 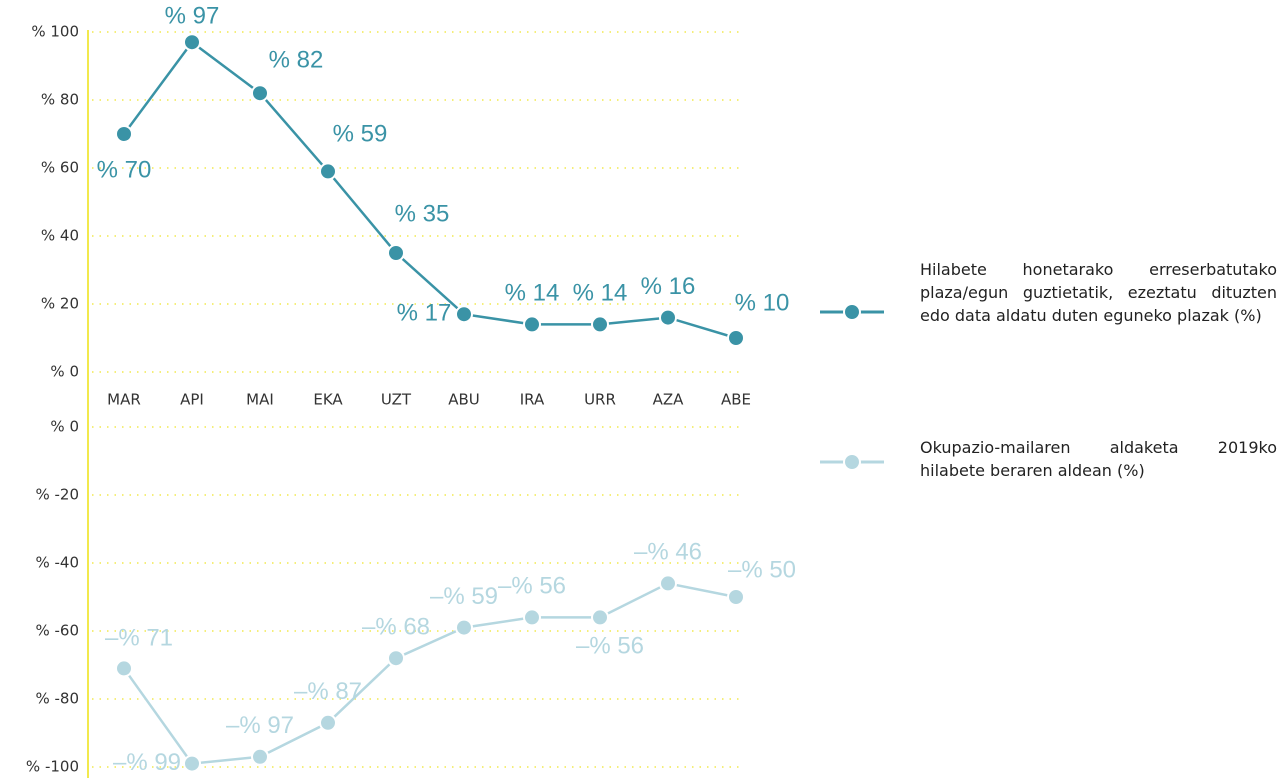 What do you see at coordinates (260, 725) in the screenshot?
I see `value-label: –% 97` at bounding box center [260, 725].